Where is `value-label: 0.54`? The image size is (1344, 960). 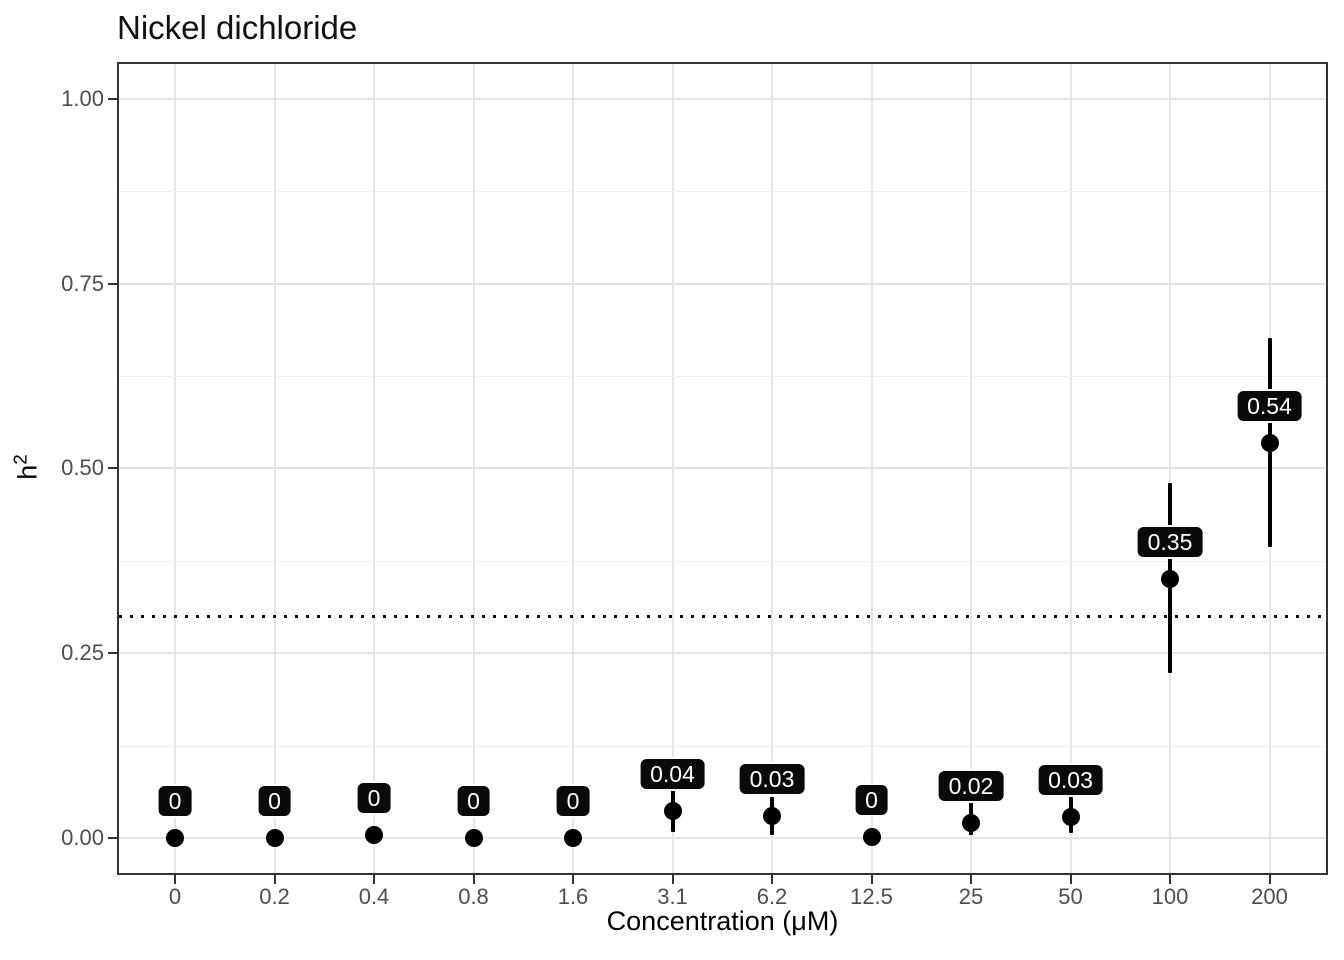
value-label: 0.54 is located at coordinates (1269, 405).